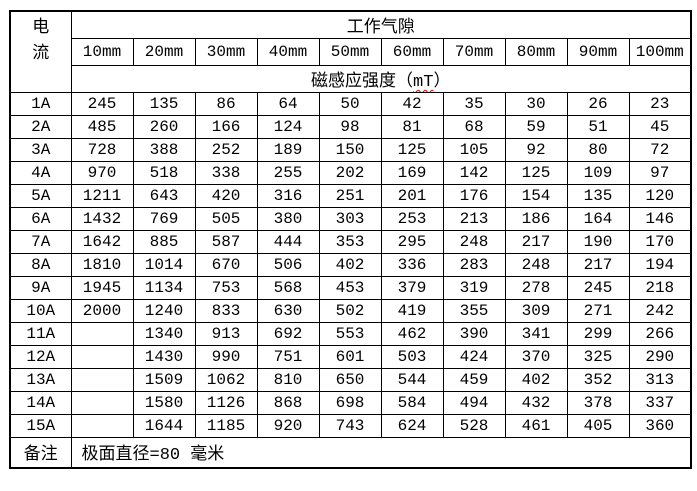  Describe the element at coordinates (350, 334) in the screenshot. I see `flux-value-cell: 553` at that location.